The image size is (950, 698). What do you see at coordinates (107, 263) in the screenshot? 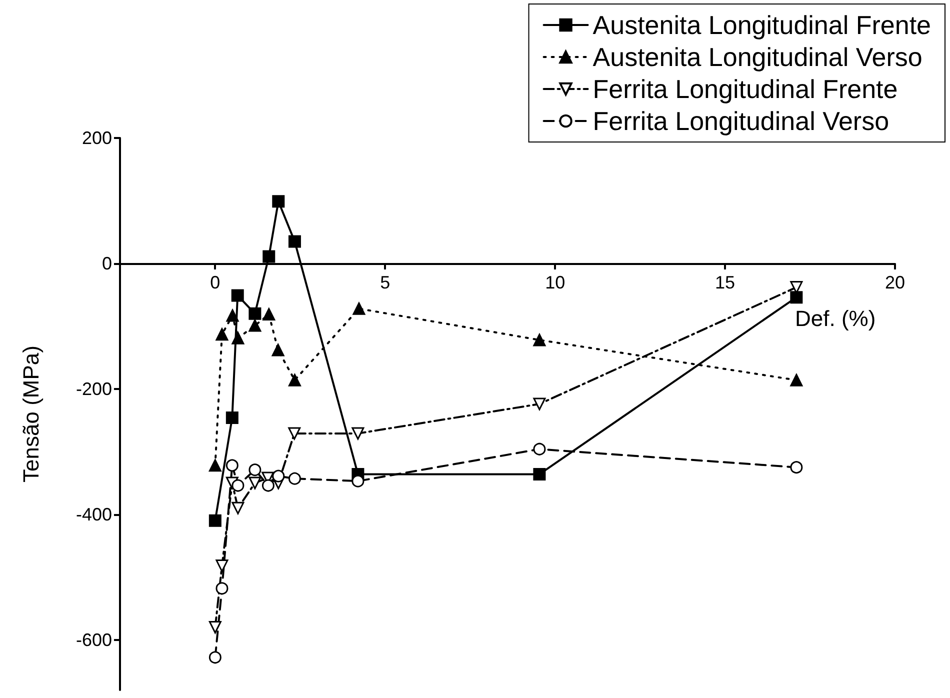
I see `y-tick-label: 0` at bounding box center [107, 263].